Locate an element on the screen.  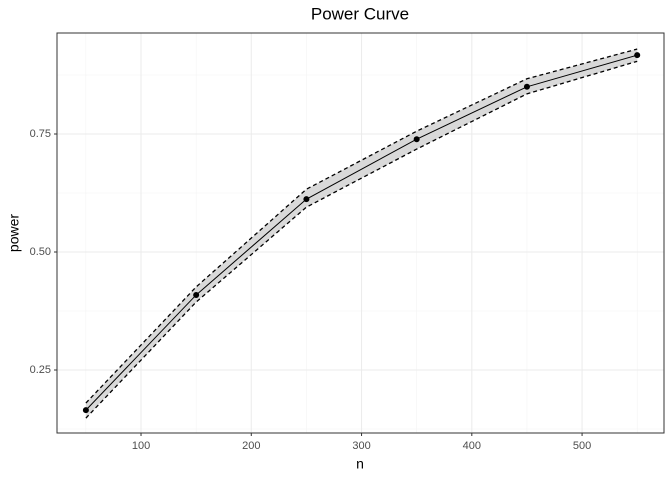
y-tick-label: 0.50 is located at coordinates (40, 252).